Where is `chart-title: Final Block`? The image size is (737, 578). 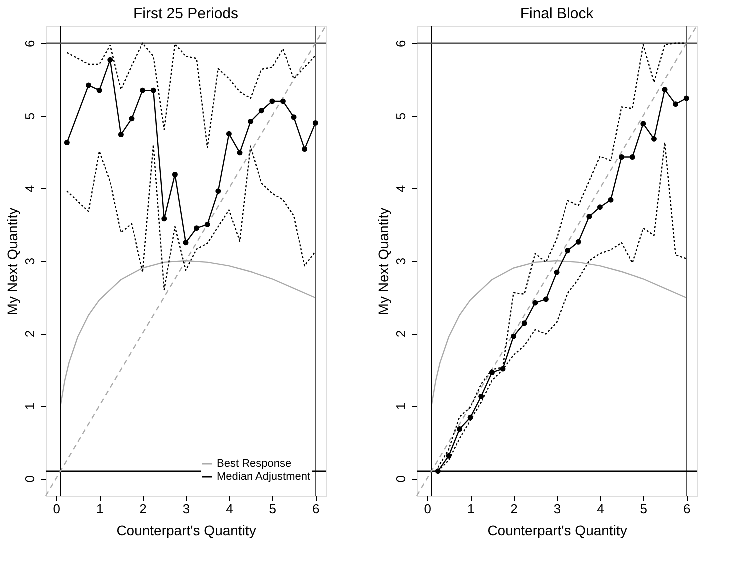 chart-title: Final Block is located at coordinates (557, 13).